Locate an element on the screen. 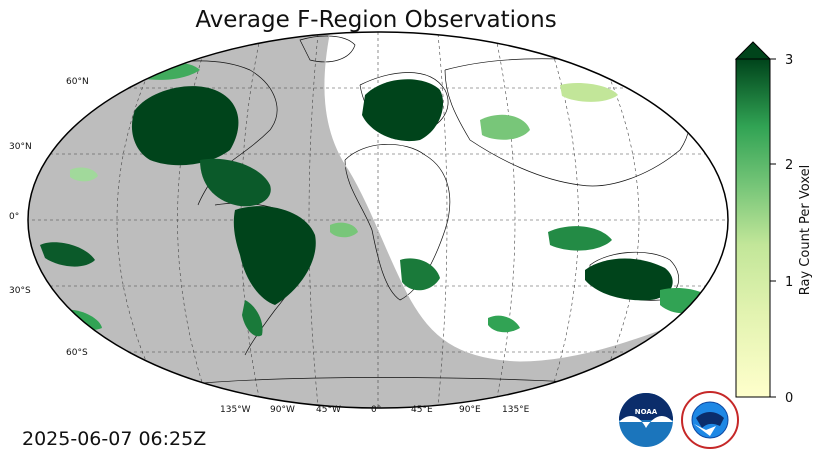  colorbar-label: Ray Count Per Voxel is located at coordinates (805, 230).